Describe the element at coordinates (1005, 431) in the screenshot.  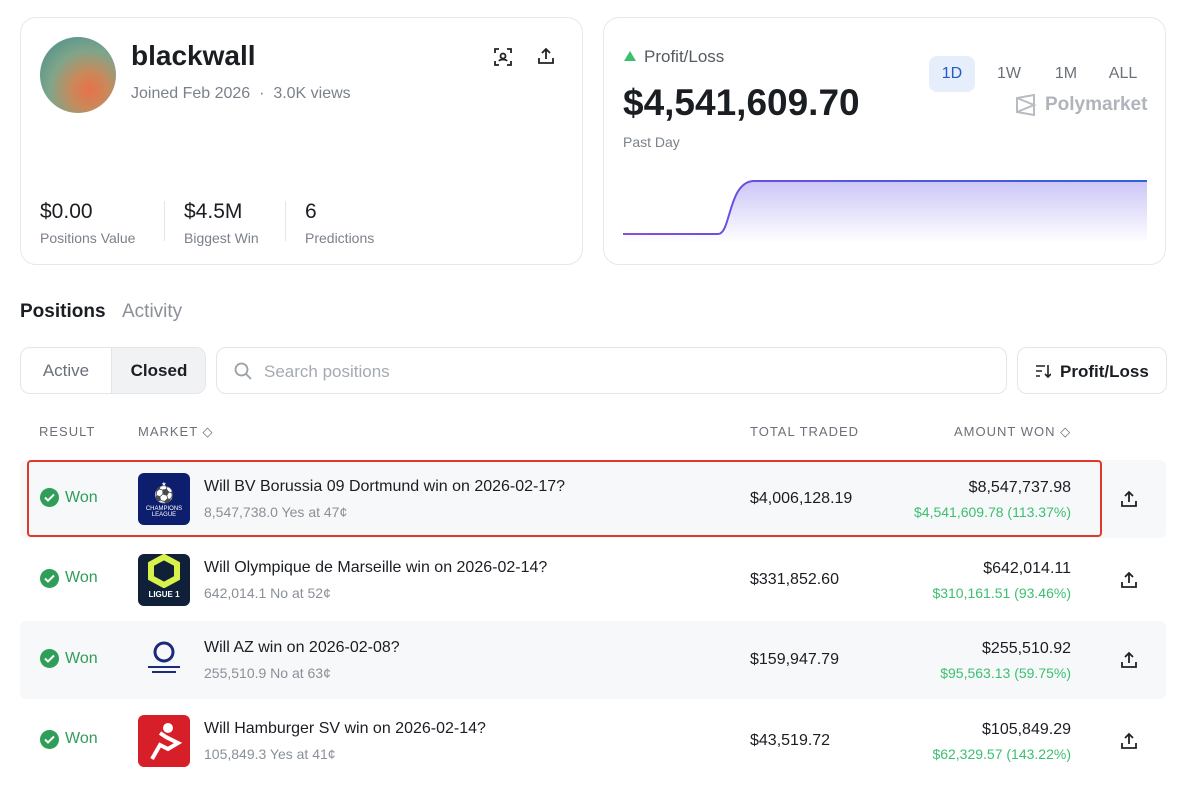
I see `header-text: AMOUNT WON` at that location.